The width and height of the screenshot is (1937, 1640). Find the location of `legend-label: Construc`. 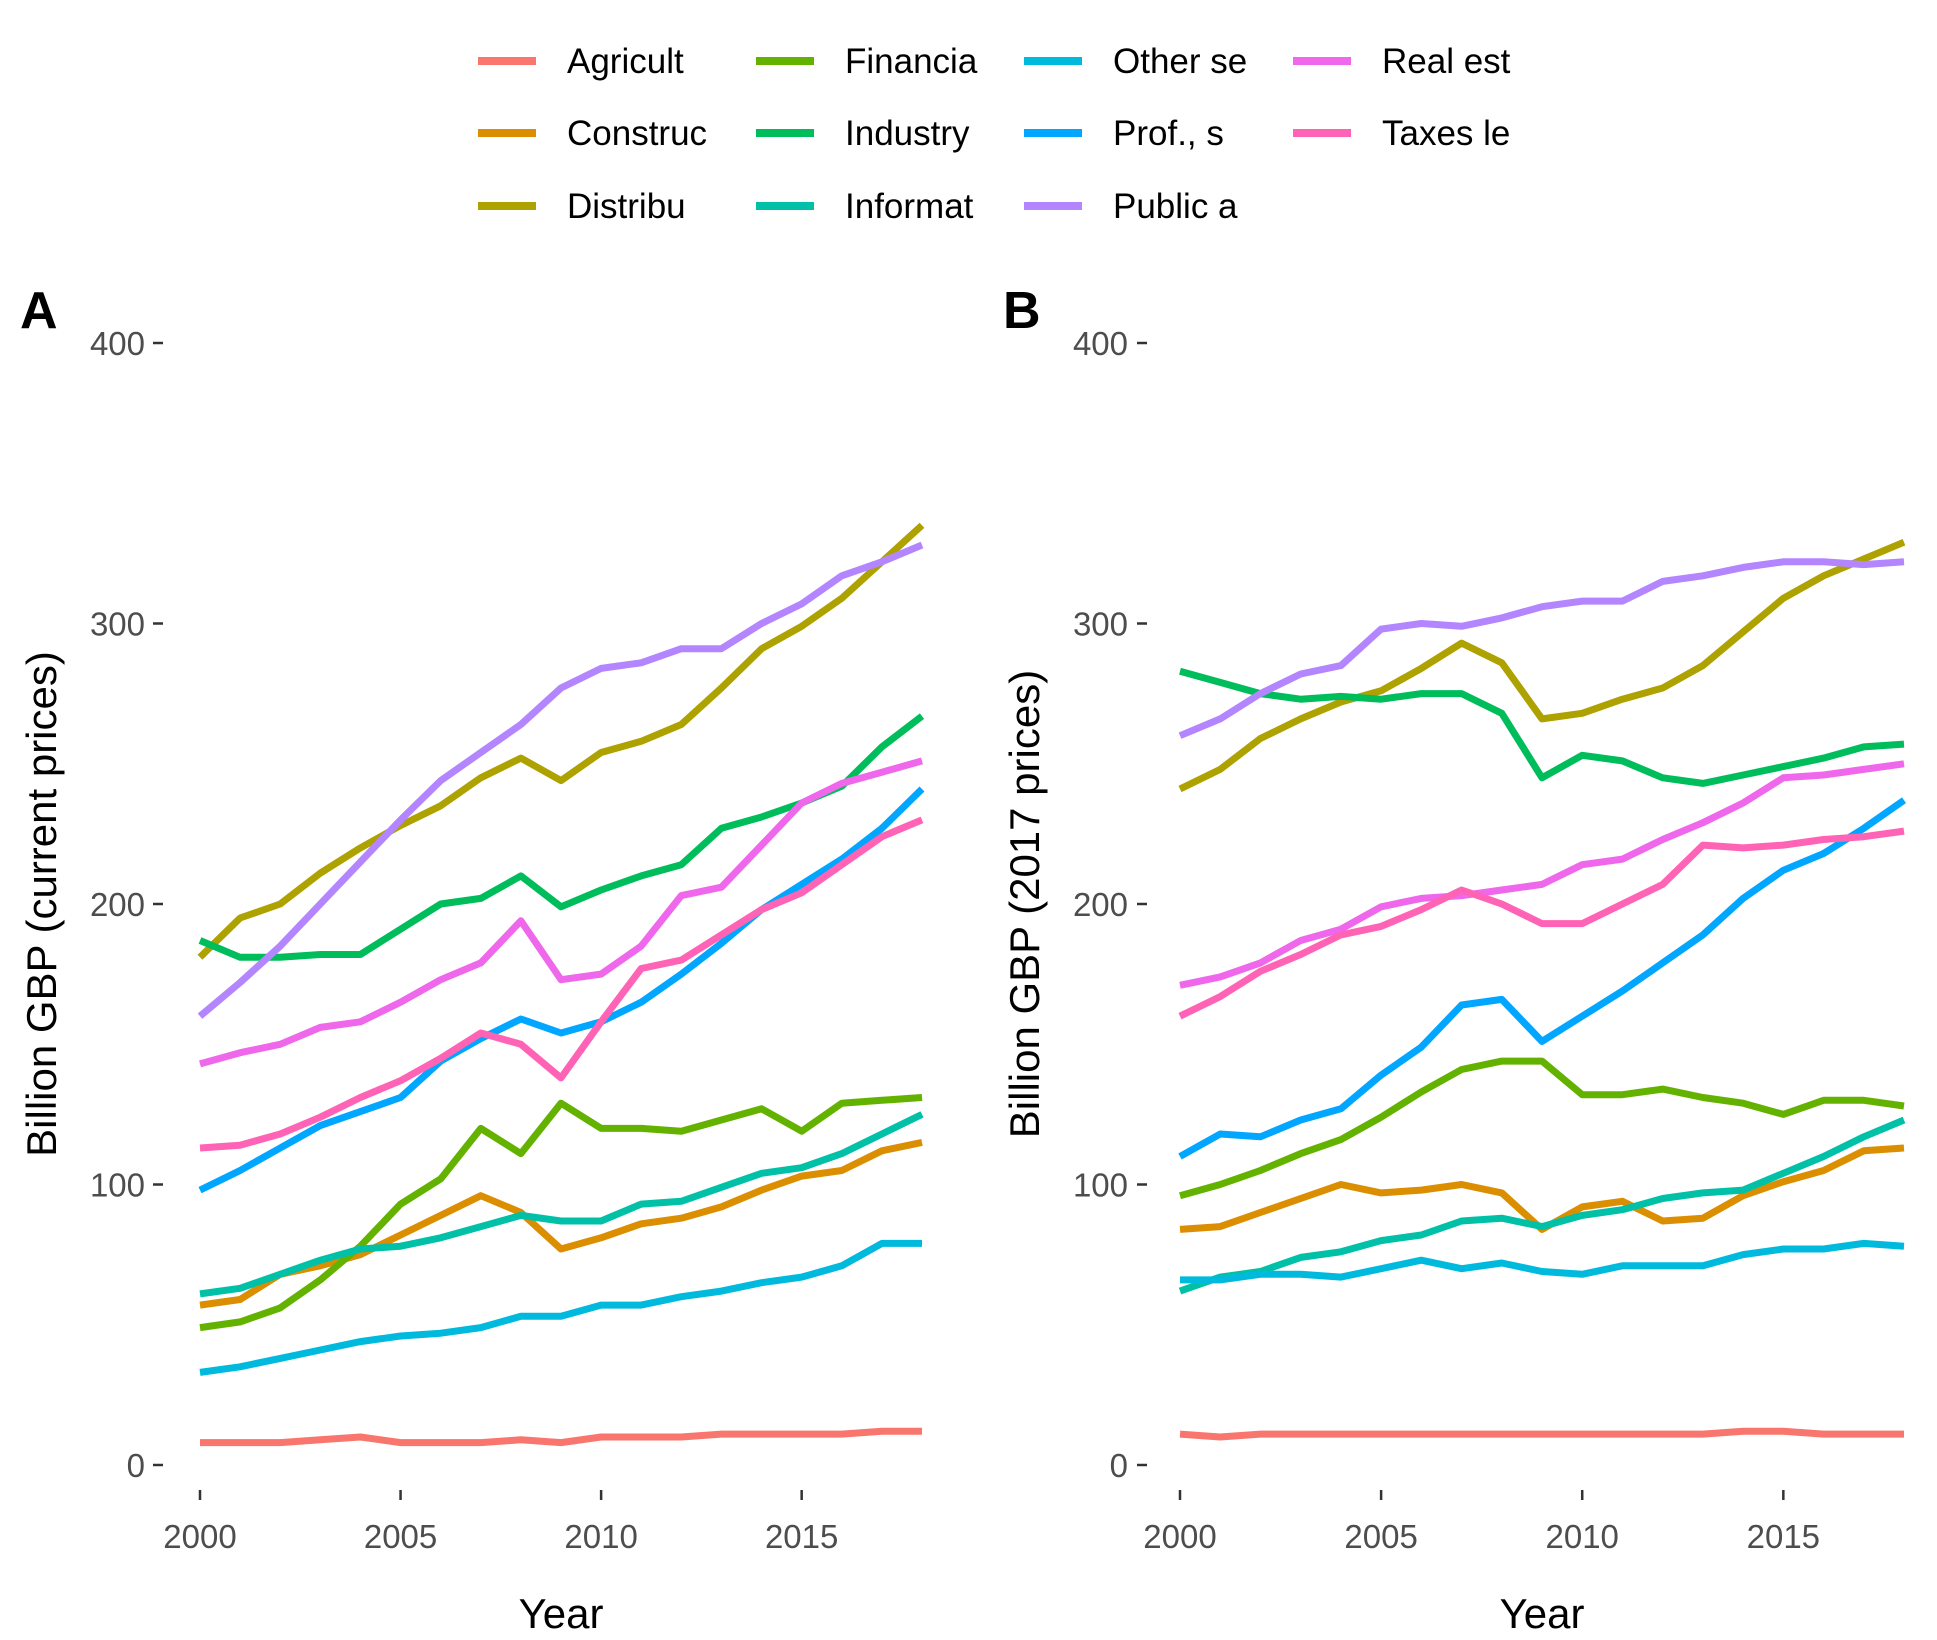

legend-label: Construc is located at coordinates (637, 133).